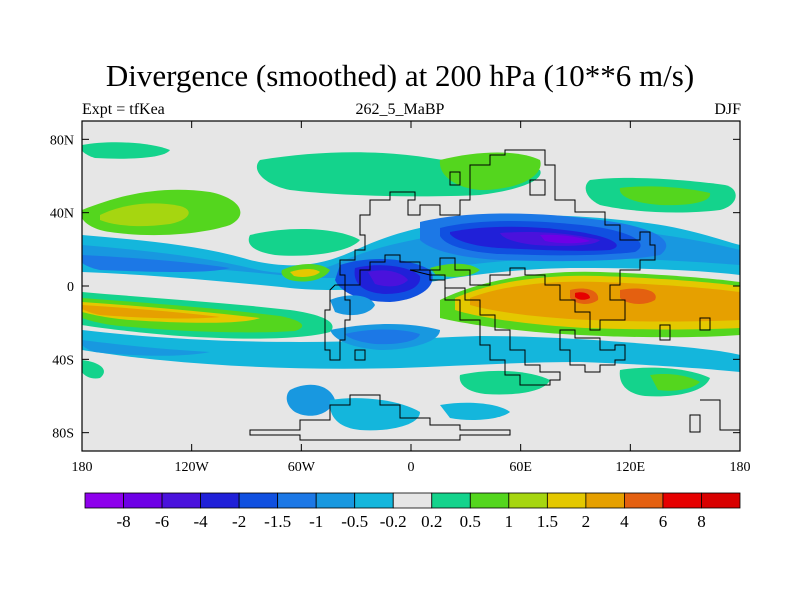 The height and width of the screenshot is (600, 800). What do you see at coordinates (411, 467) in the screenshot?
I see `x-tick-label: 0` at bounding box center [411, 467].